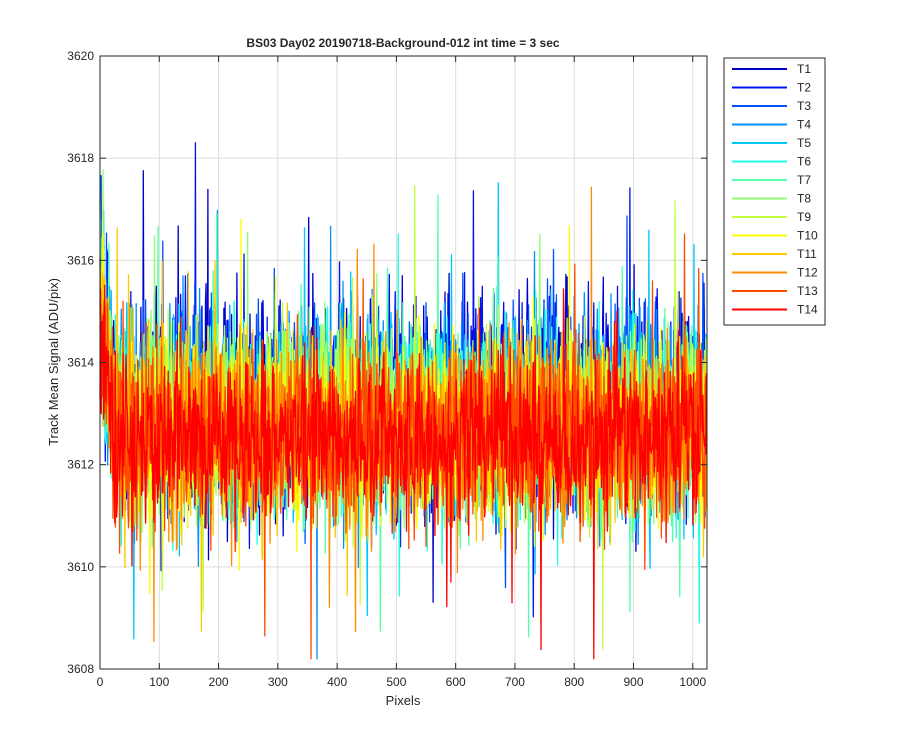 This screenshot has height=755, width=900. Describe the element at coordinates (804, 143) in the screenshot. I see `legend-label-t5: T5` at that location.